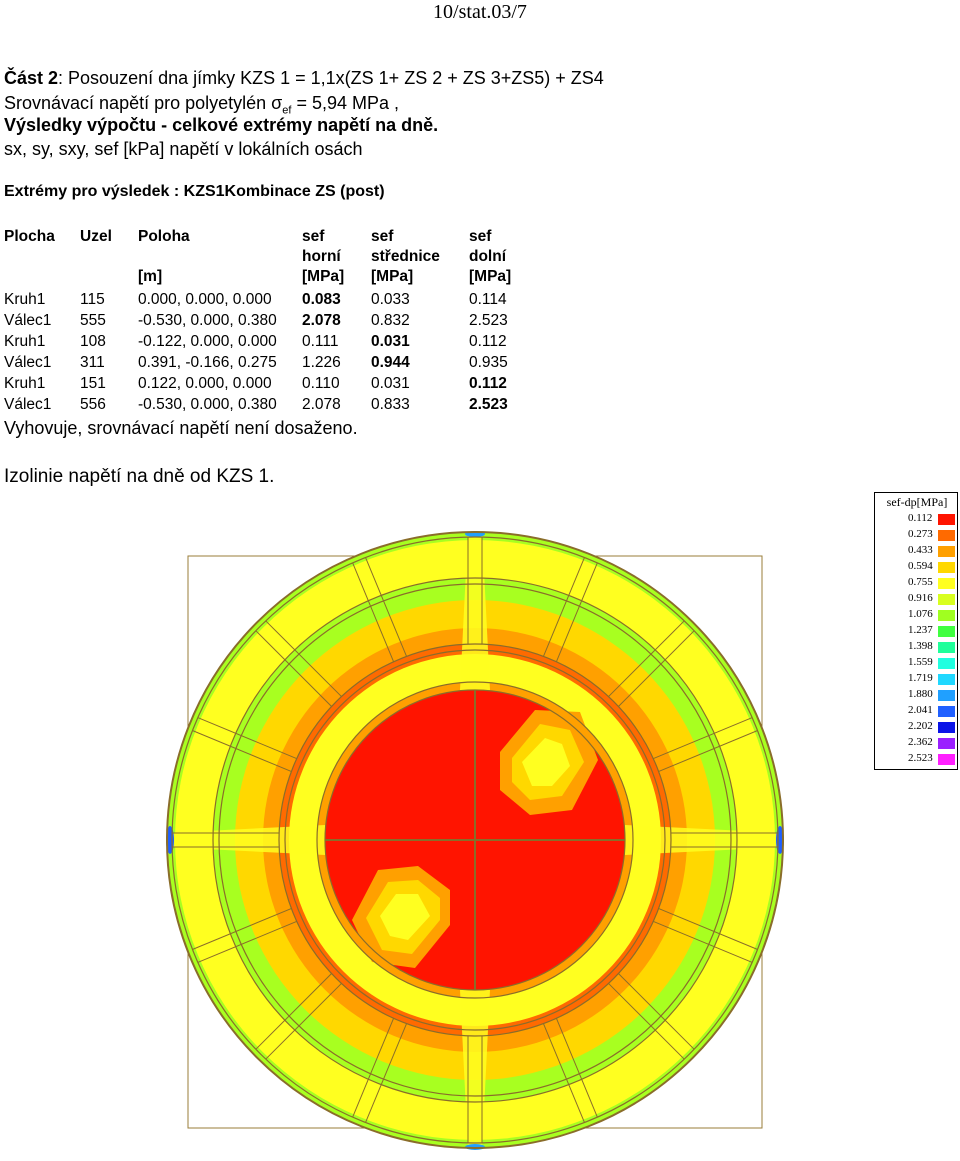 Image resolution: width=960 pixels, height=1161 pixels. What do you see at coordinates (205, 383) in the screenshot?
I see `cell-poloha: 0.122, 0.000, 0.000` at bounding box center [205, 383].